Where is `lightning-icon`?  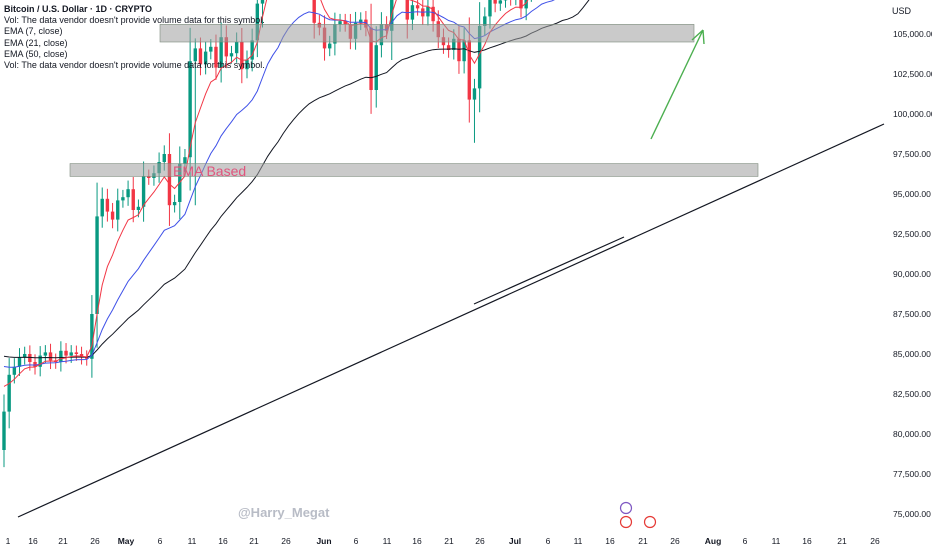
lightning-icon is located at coordinates (626, 508).